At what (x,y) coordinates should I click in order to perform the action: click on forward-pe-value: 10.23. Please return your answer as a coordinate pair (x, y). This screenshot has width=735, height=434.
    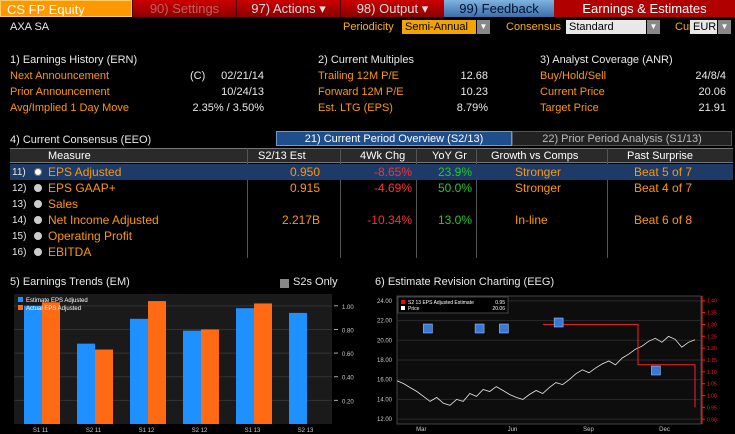
    Looking at the image, I should click on (474, 92).